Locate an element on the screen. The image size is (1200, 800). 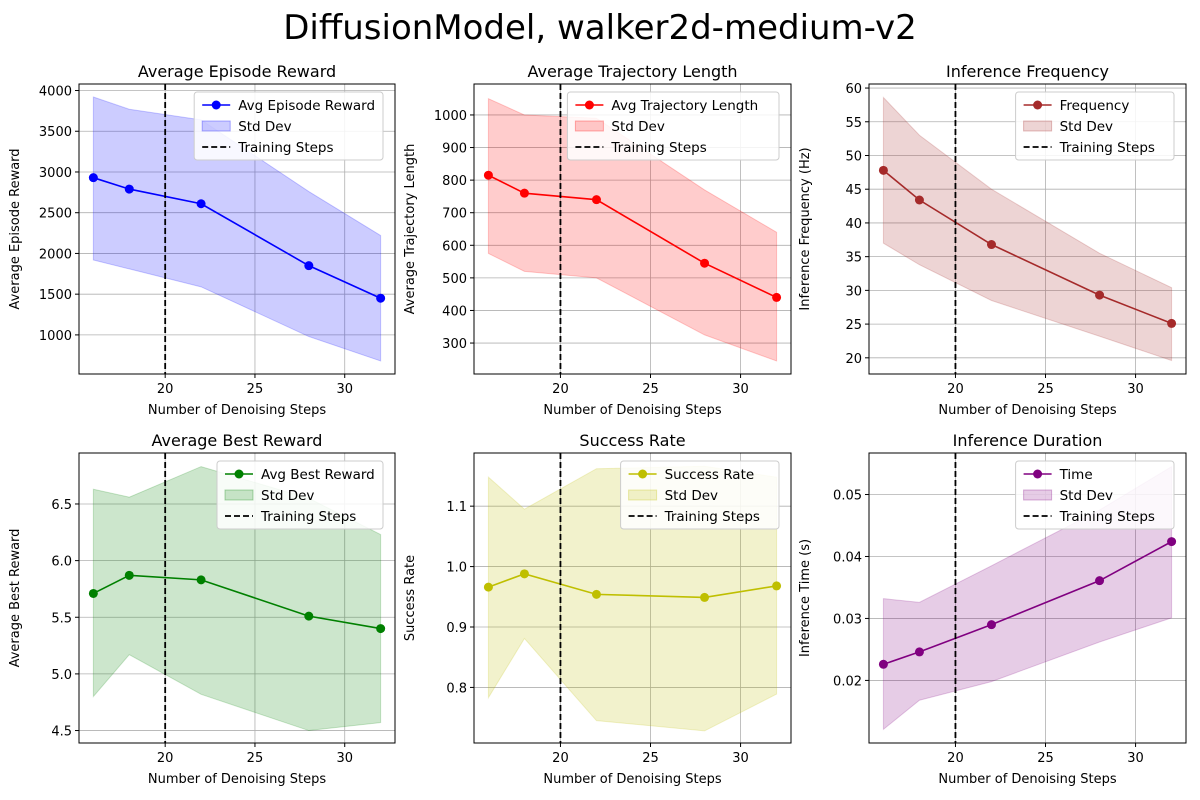
legend: Avg Episode Reward Std Dev Training Steps is located at coordinates (288, 126).